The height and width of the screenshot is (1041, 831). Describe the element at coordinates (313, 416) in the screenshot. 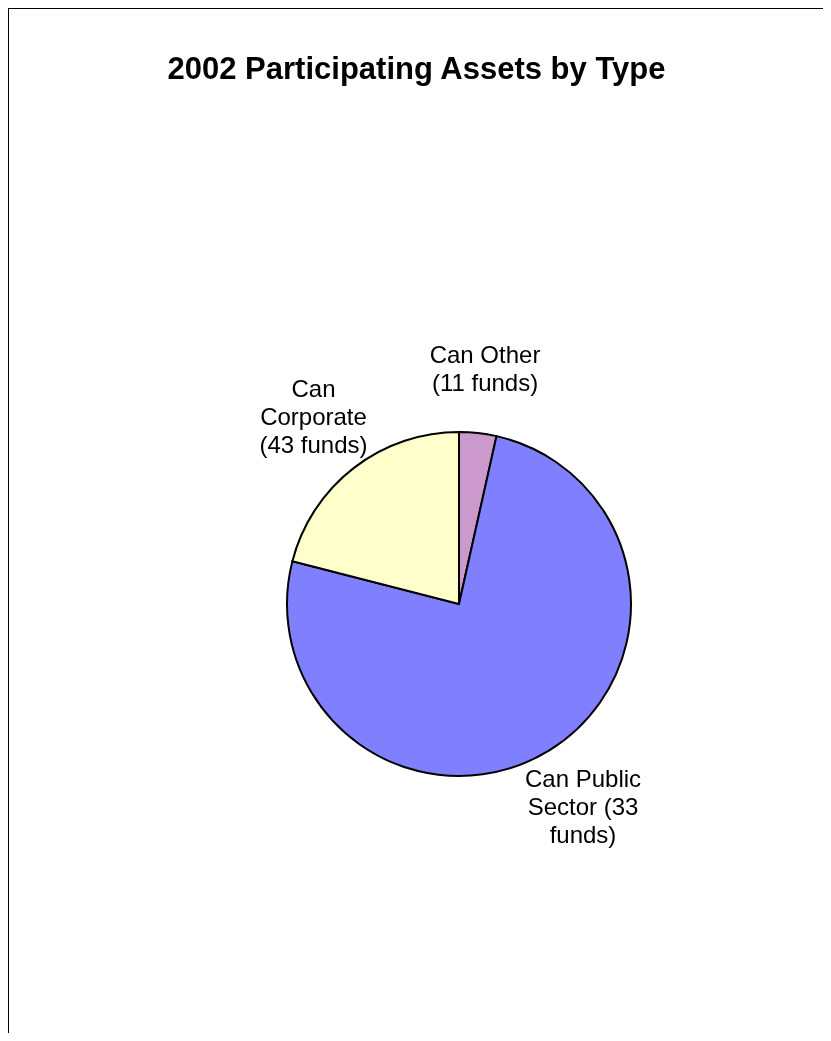

I see `slice-label: Can Corporate (43 funds)` at that location.